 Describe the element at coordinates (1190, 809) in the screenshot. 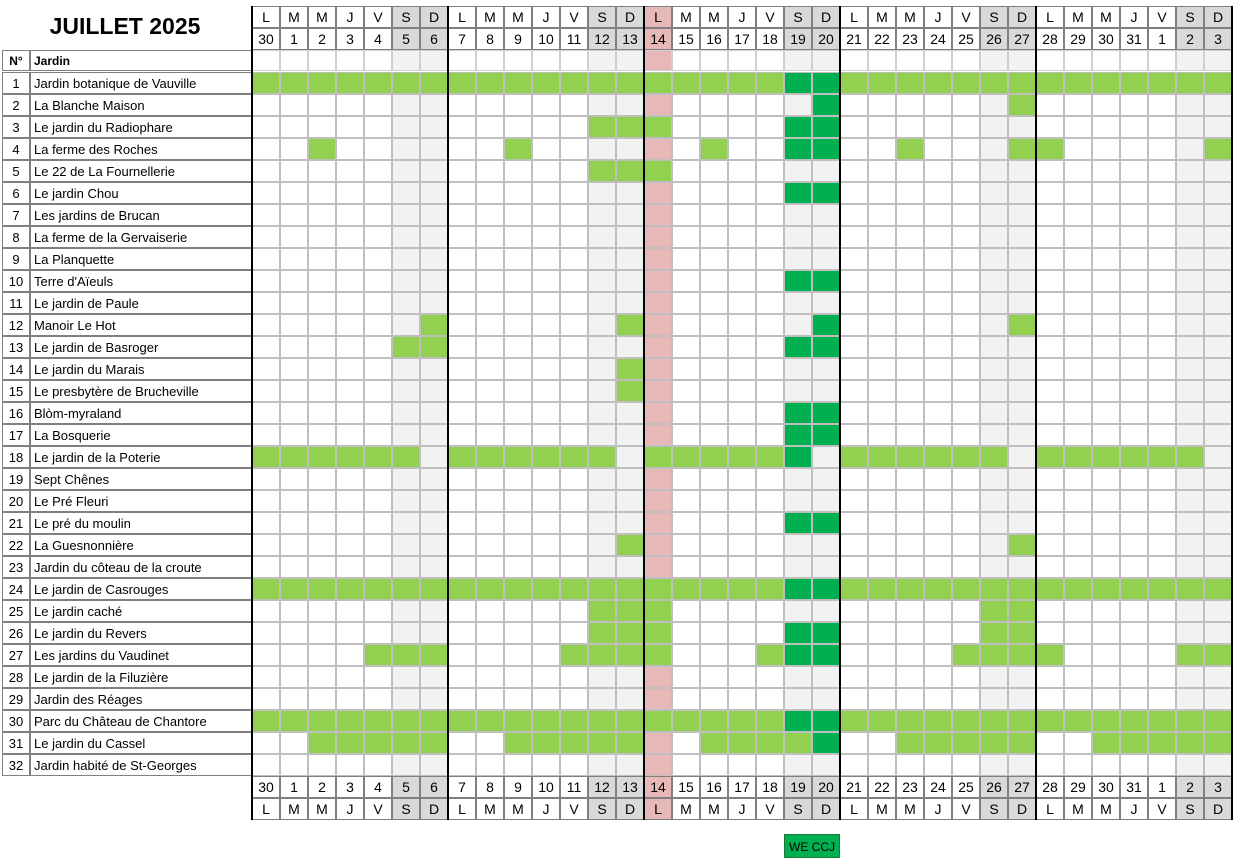

I see `footer-day-letter: S` at that location.